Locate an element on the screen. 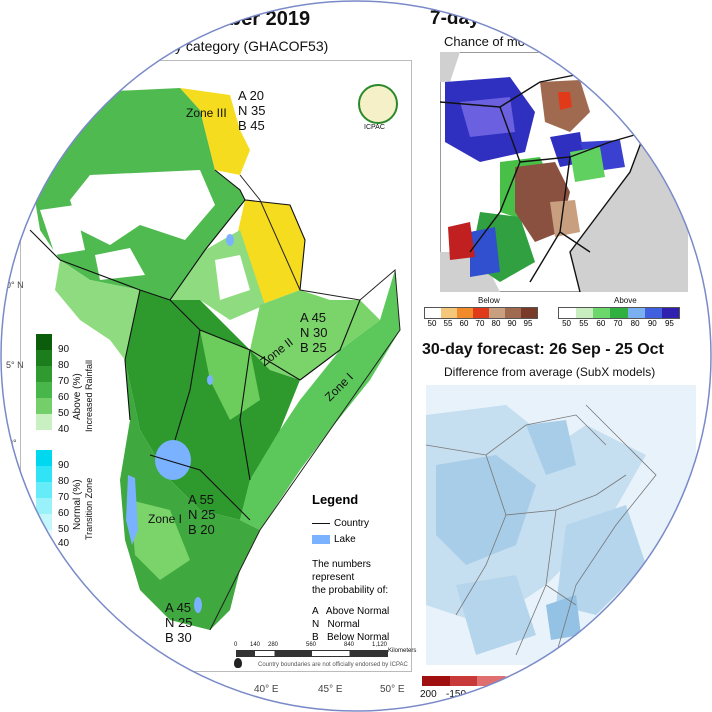 The height and width of the screenshot is (712, 712). cb-normal-tick-1: 80 is located at coordinates (64, 481).